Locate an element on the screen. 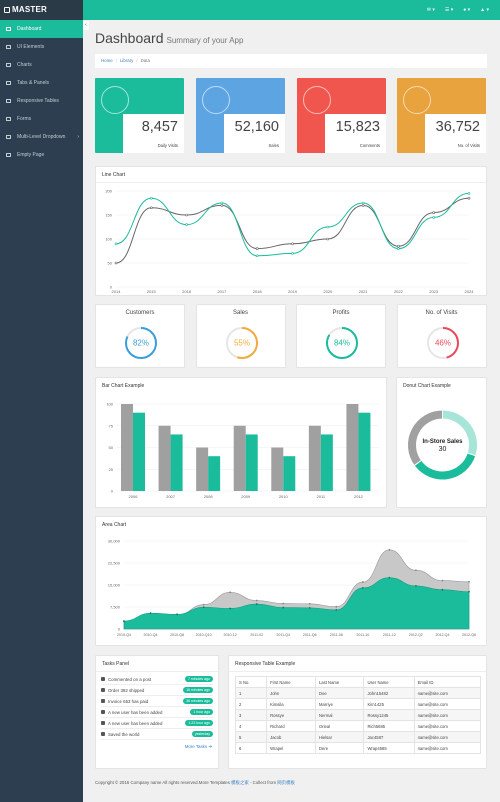 This screenshot has height=802, width=500. task-item: A new user has been added 1.23 hour ago is located at coordinates (157, 723).